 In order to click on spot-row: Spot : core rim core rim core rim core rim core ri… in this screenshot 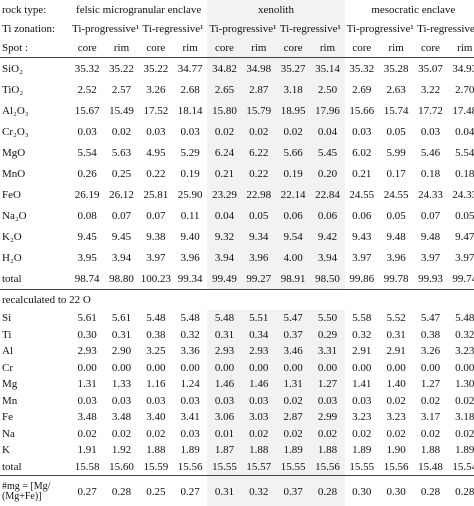, I will do `click(237, 48)`.